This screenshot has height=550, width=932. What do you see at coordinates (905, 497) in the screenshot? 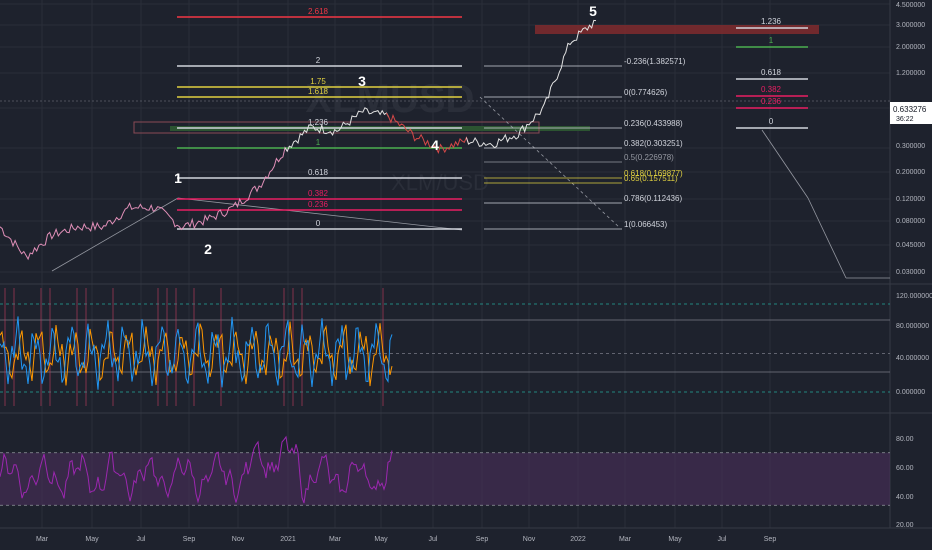
I see `rsi-axis-label: 40.00` at bounding box center [905, 497].